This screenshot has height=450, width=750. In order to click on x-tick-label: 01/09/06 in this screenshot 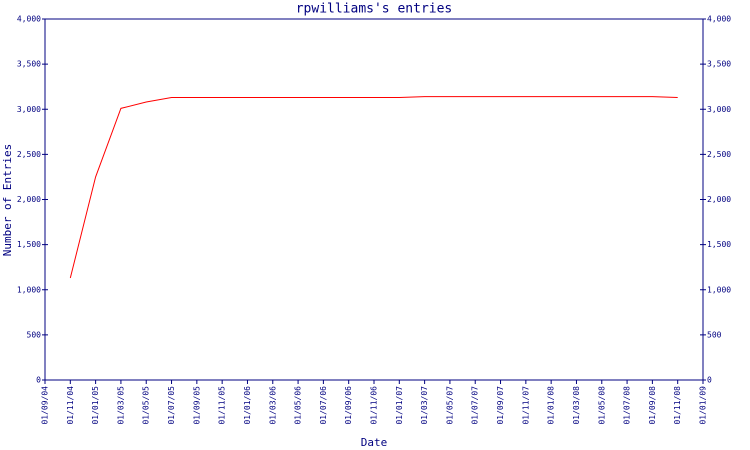, I will do `click(348, 405)`.